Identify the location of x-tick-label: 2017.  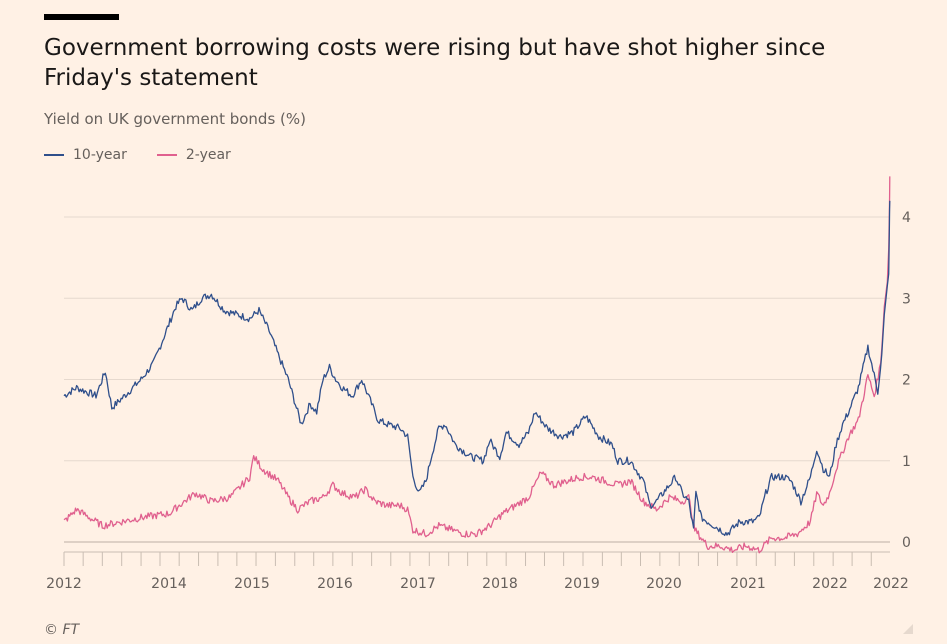
(418, 584).